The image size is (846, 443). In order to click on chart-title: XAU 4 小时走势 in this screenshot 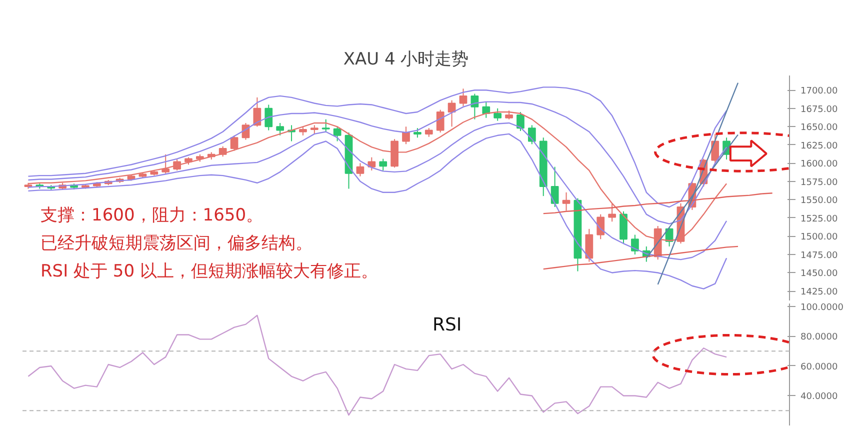, I will do `click(406, 60)`.